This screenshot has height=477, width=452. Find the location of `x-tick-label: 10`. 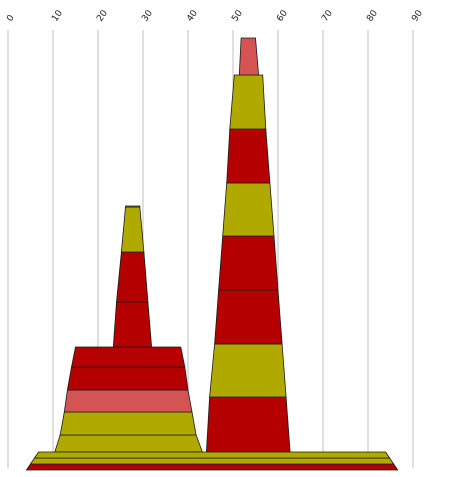

x-tick-label: 10 is located at coordinates (57, 15).